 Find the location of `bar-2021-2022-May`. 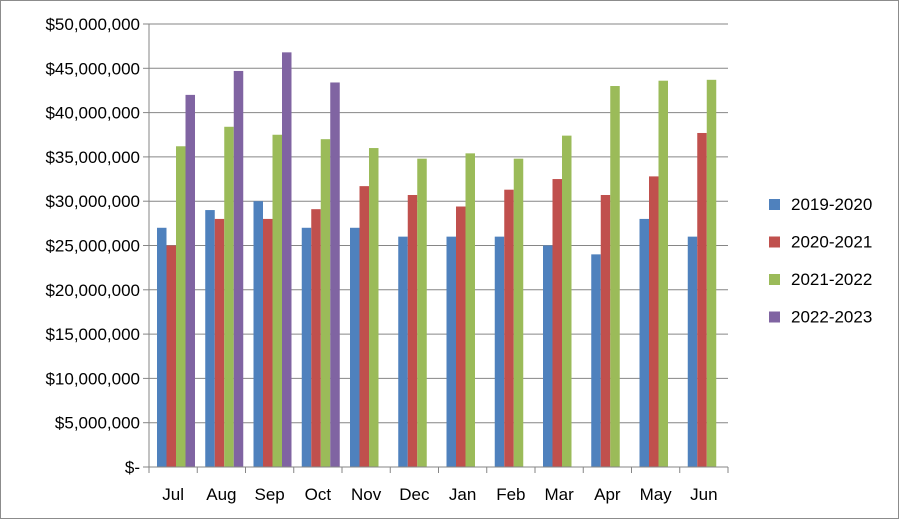

bar-2021-2022-May is located at coordinates (663, 273).